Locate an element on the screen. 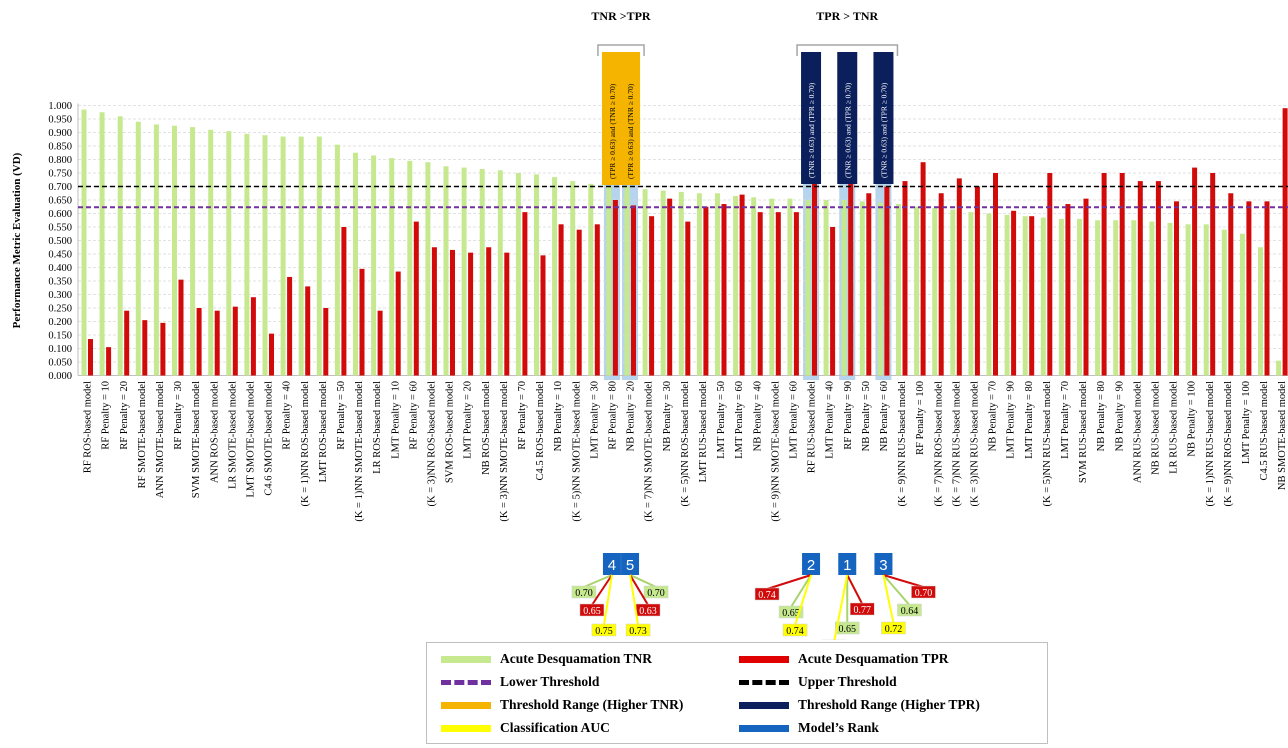 This screenshot has height=748, width=1288. legend-item-upper-threshold: Upper Threshold is located at coordinates (818, 682).